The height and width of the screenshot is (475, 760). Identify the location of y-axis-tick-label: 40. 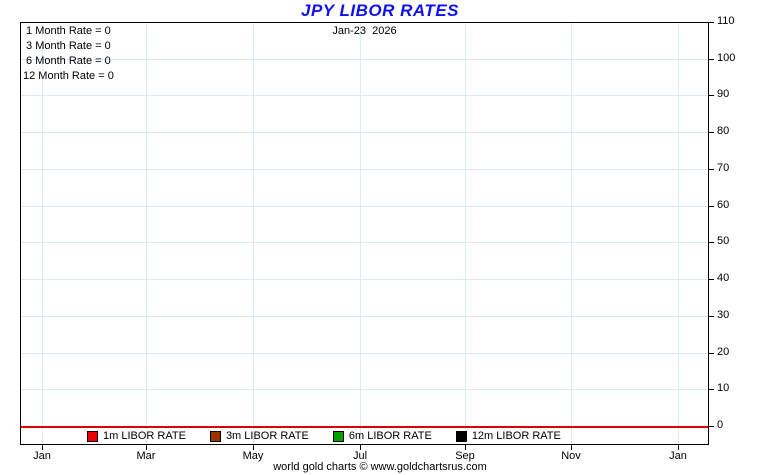
(723, 278).